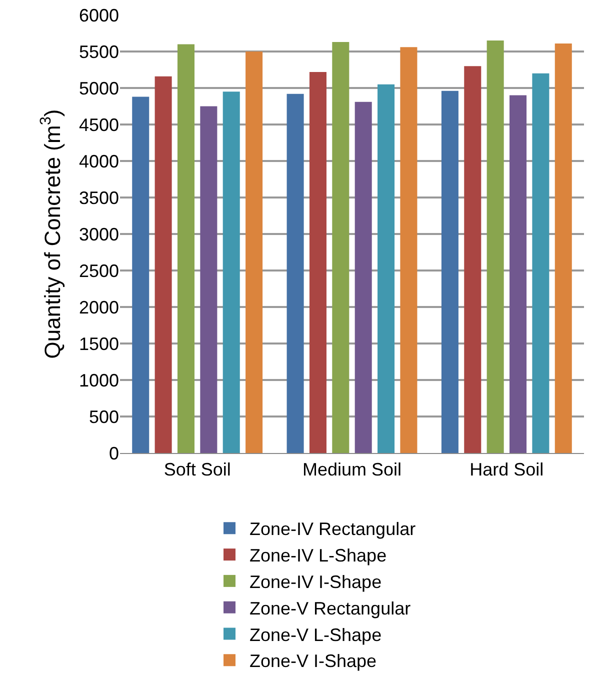 This screenshot has height=684, width=589. Describe the element at coordinates (197, 470) in the screenshot. I see `x-tick-label: Soft Soil` at that location.